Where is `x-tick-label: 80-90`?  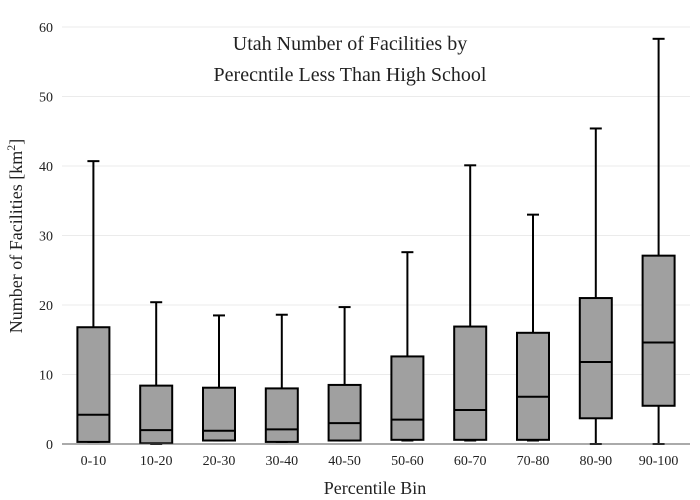
x-tick-label: 80-90 is located at coordinates (595, 461).